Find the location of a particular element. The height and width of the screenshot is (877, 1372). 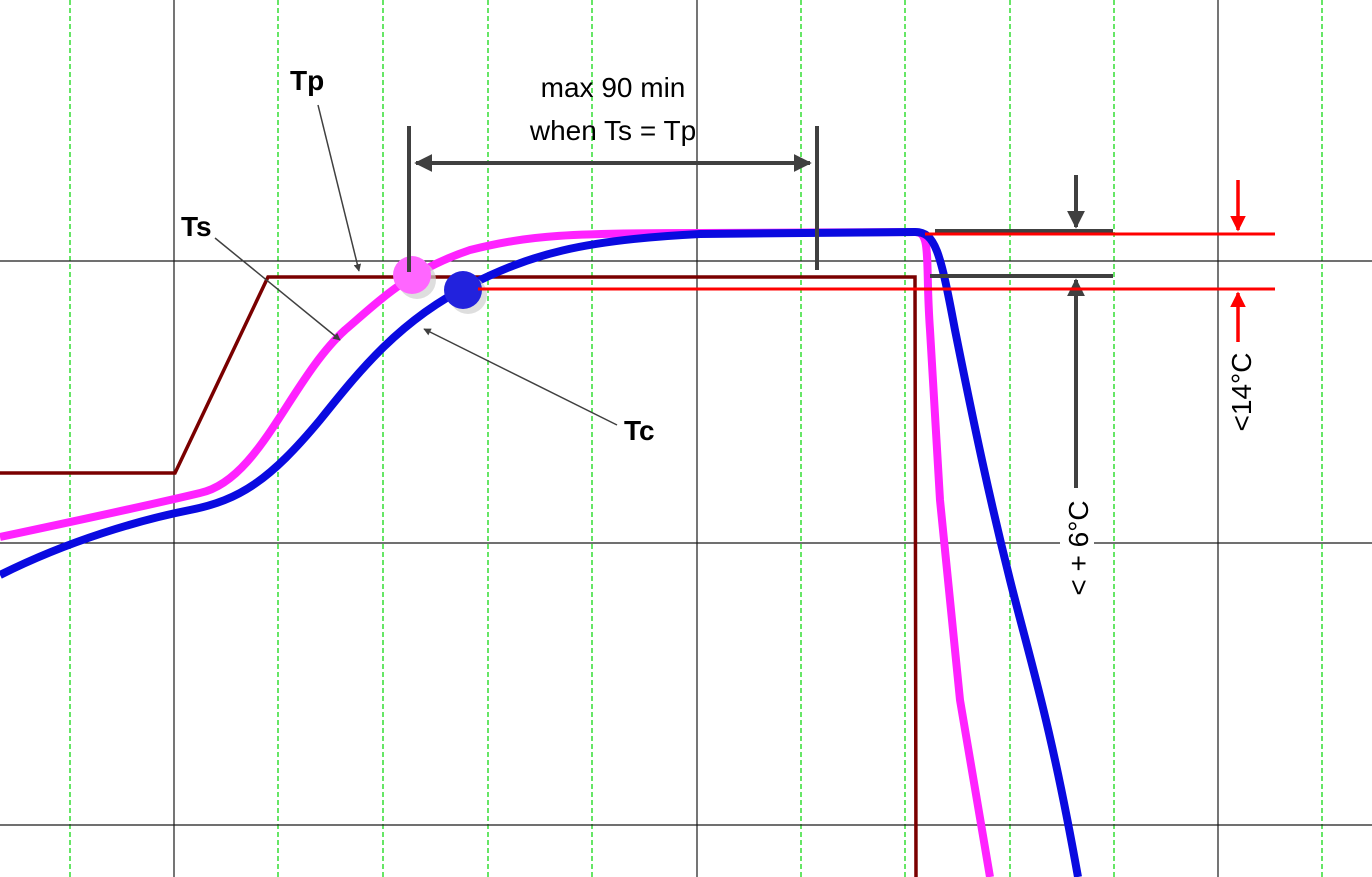

tc-label: Tc is located at coordinates (639, 430).